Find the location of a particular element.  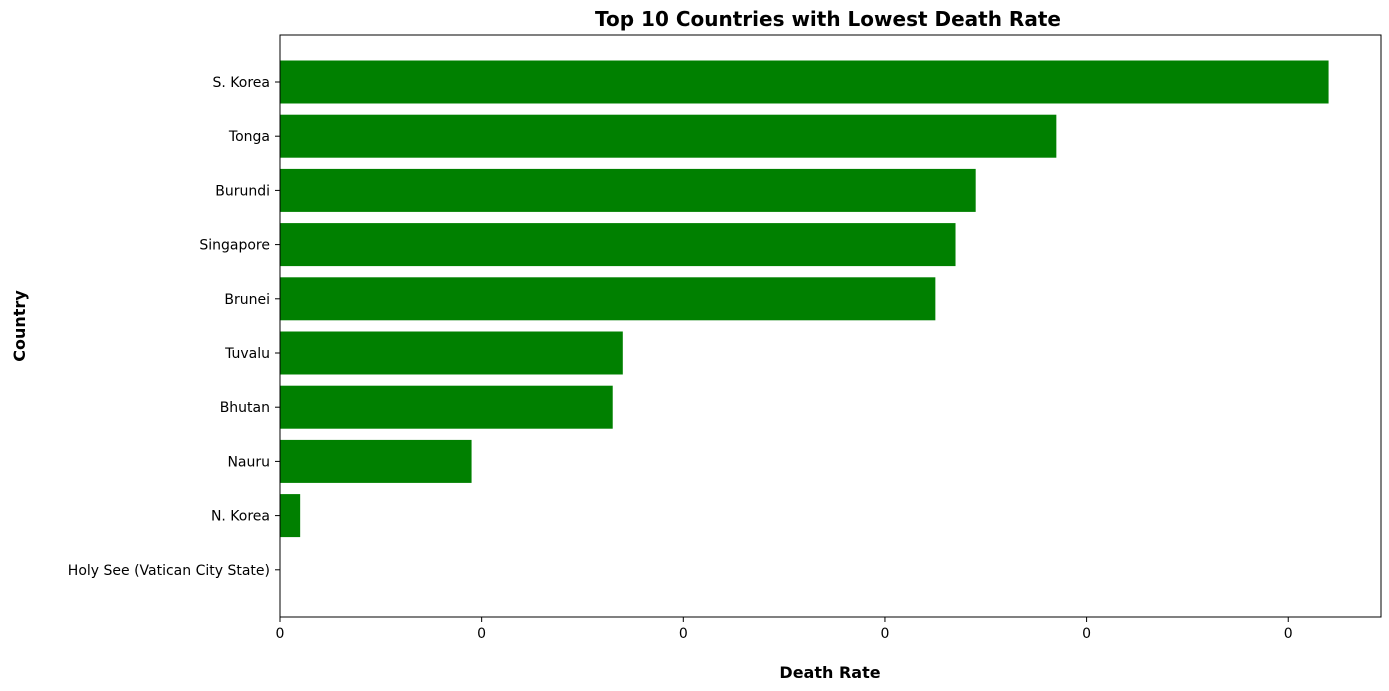

y-tick-label: S. Korea is located at coordinates (241, 83).